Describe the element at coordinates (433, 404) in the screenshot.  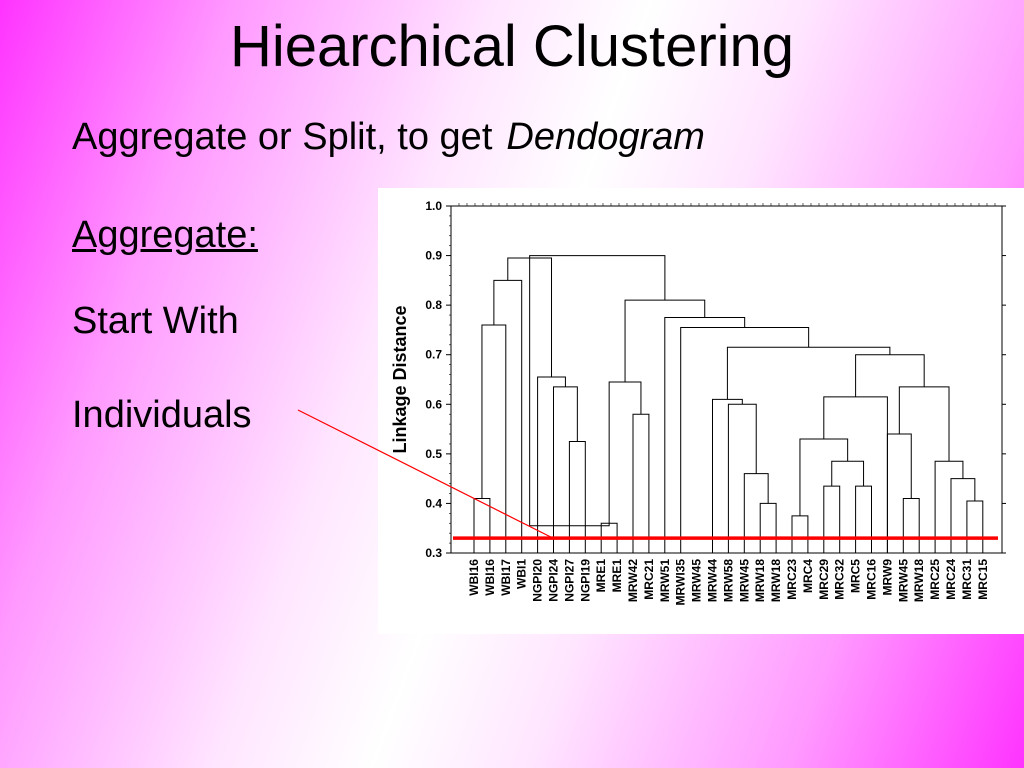
I see `y-tick-label: 0.6` at that location.